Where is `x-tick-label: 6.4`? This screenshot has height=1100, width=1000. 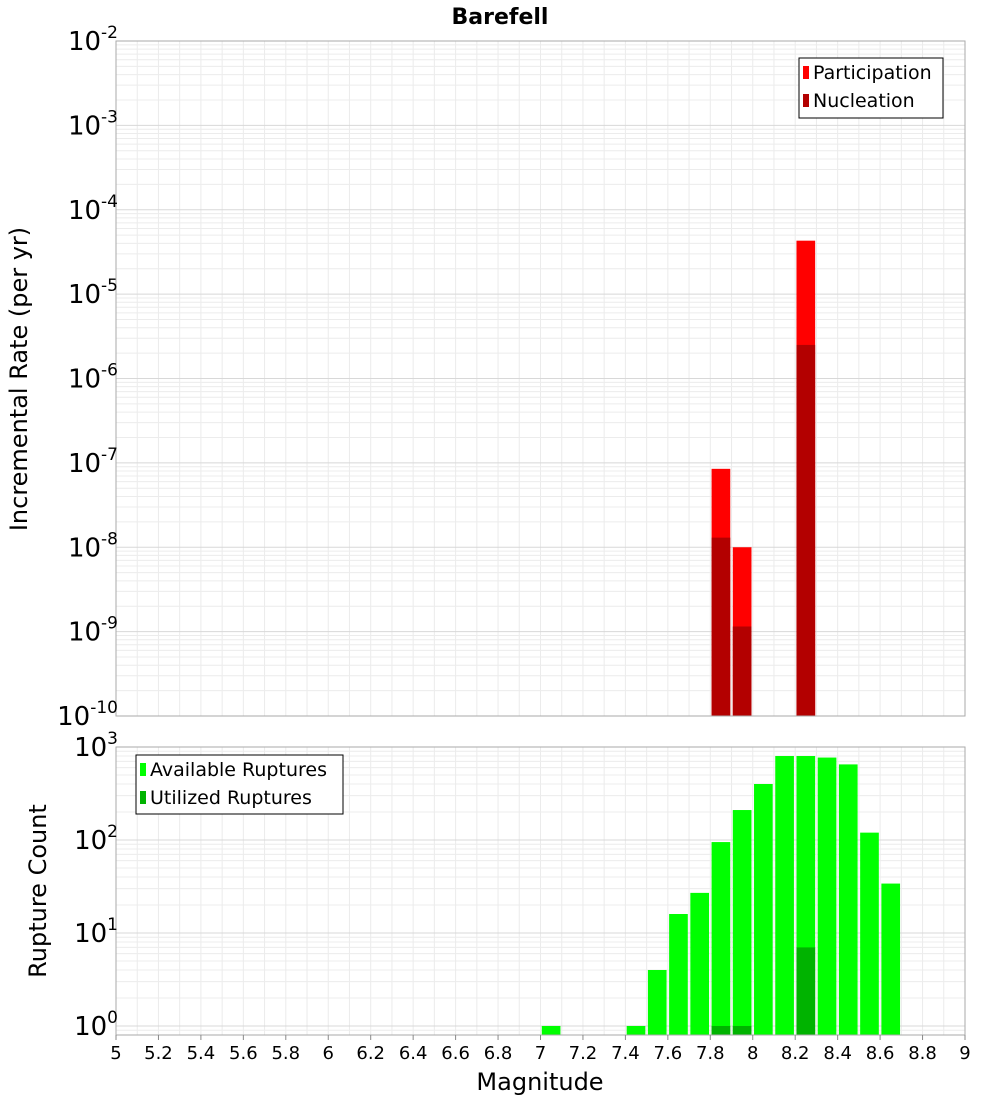 x-tick-label: 6.4 is located at coordinates (413, 1053).